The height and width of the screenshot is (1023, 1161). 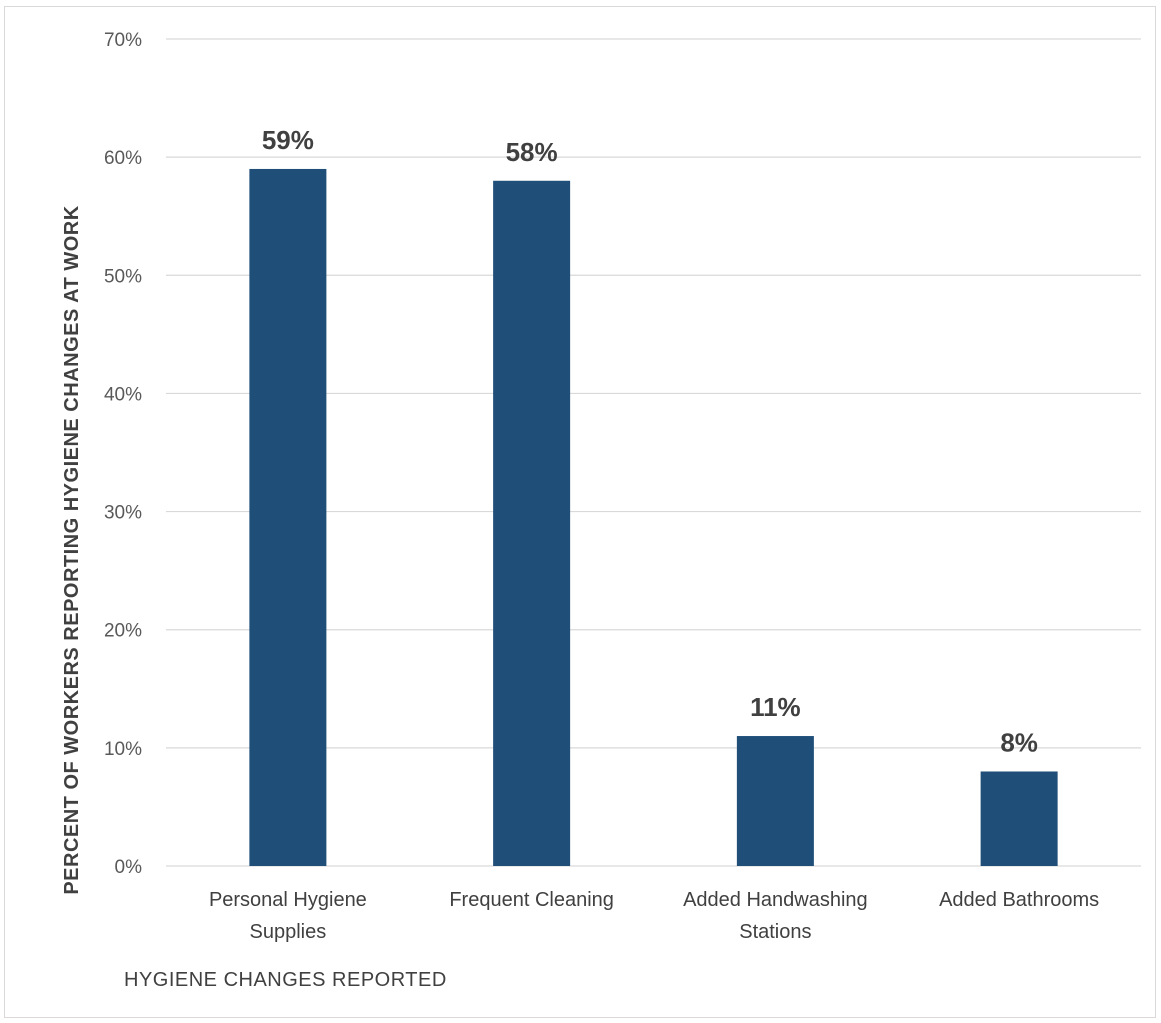 I want to click on y-tick-label: 50%, so click(x=123, y=276).